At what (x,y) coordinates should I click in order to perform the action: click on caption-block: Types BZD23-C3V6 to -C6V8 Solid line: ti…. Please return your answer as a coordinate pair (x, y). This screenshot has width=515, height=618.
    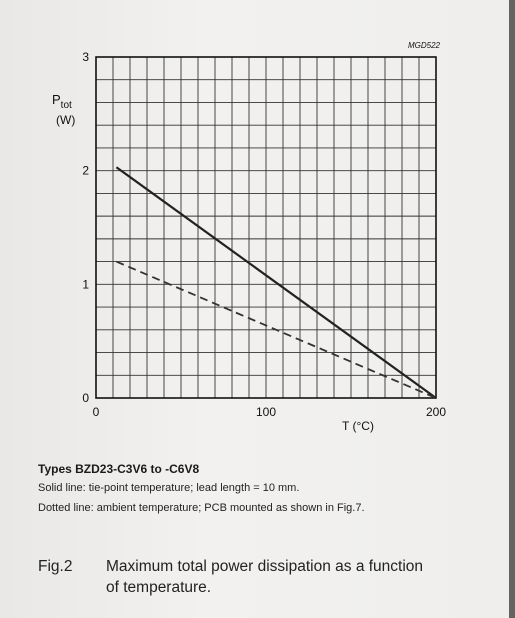
    Looking at the image, I should click on (268, 492).